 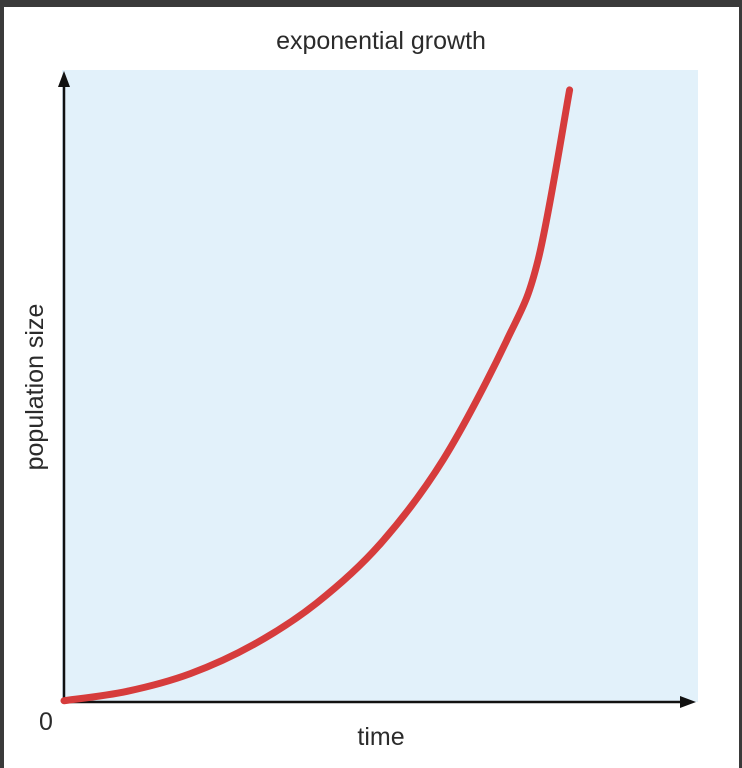 I want to click on origin-tick-label: 0, so click(x=46, y=722).